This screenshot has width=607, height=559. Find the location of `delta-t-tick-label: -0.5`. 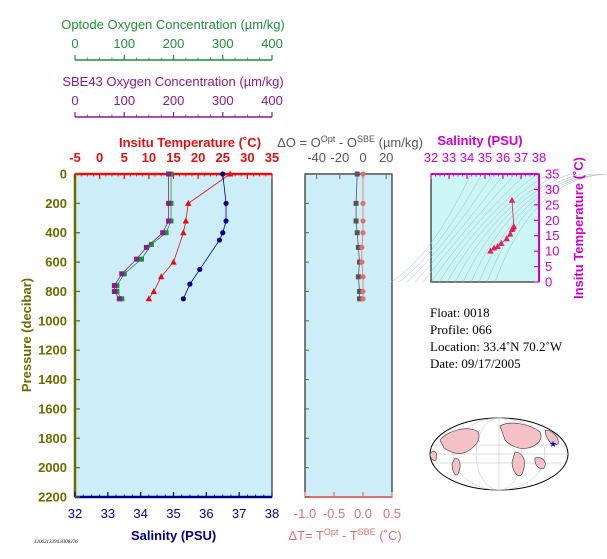

delta-t-tick-label: -0.5 is located at coordinates (334, 513).